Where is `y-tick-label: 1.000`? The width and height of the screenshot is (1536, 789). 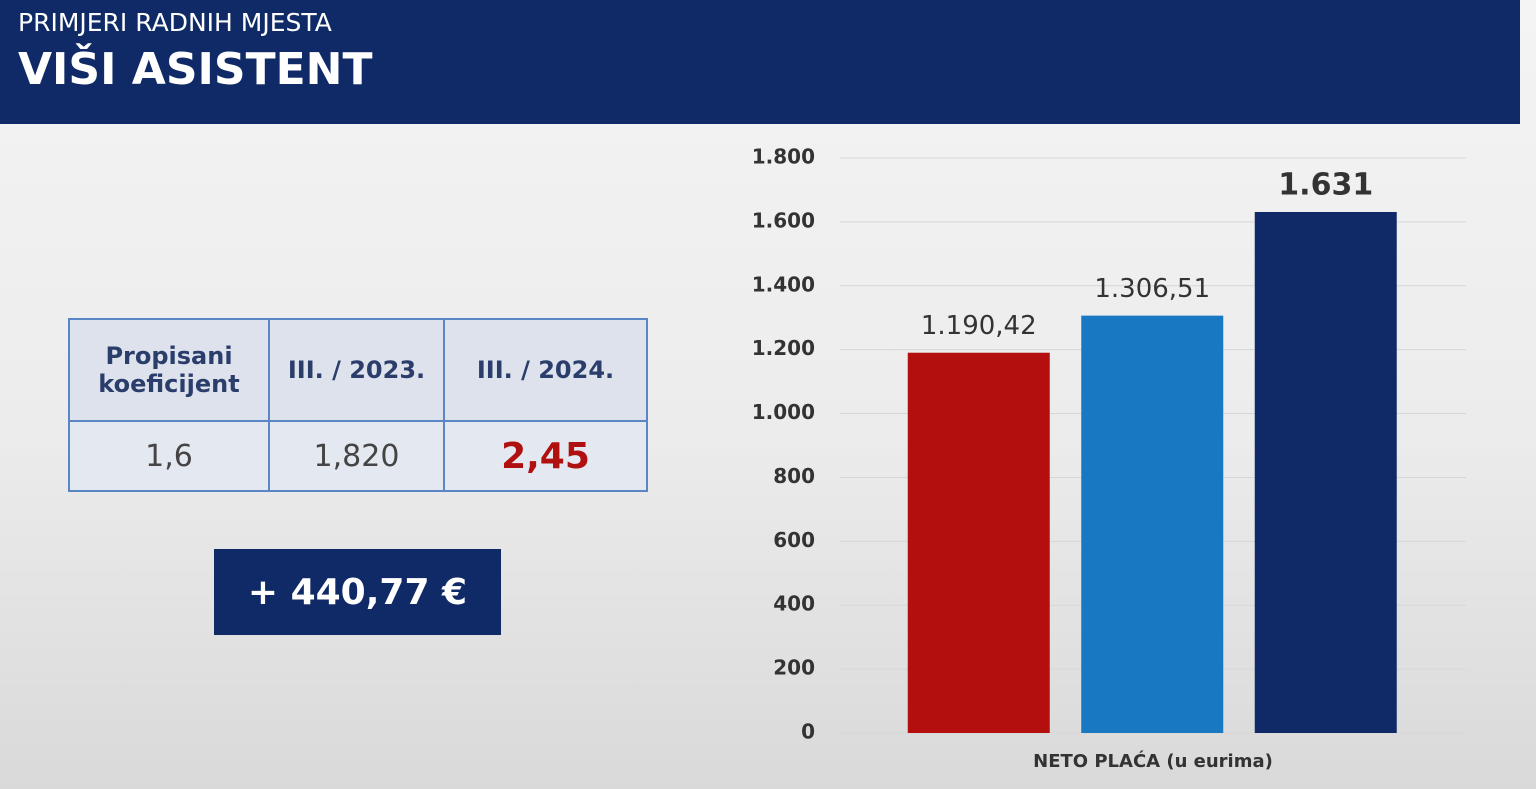 y-tick-label: 1.000 is located at coordinates (783, 412).